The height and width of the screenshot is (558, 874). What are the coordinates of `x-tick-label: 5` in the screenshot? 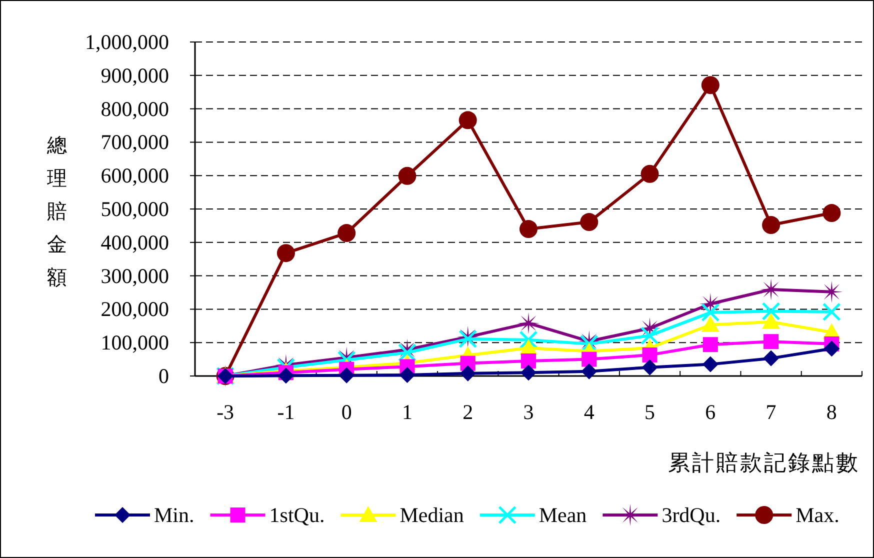 It's located at (650, 412).